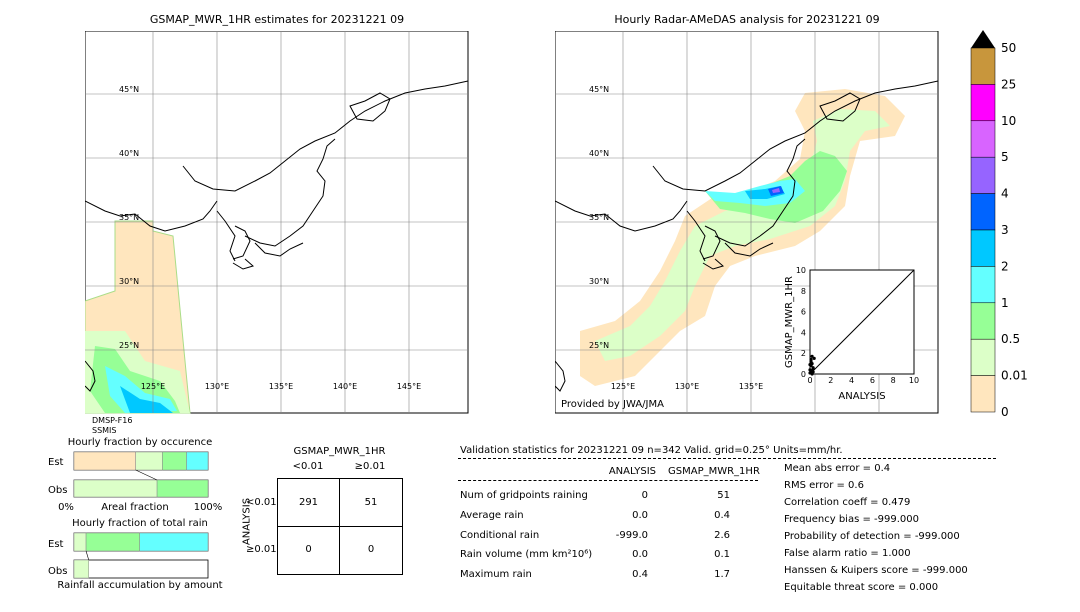  Describe the element at coordinates (837, 468) in the screenshot. I see `score-0: Mean abs error = 0.4` at that location.